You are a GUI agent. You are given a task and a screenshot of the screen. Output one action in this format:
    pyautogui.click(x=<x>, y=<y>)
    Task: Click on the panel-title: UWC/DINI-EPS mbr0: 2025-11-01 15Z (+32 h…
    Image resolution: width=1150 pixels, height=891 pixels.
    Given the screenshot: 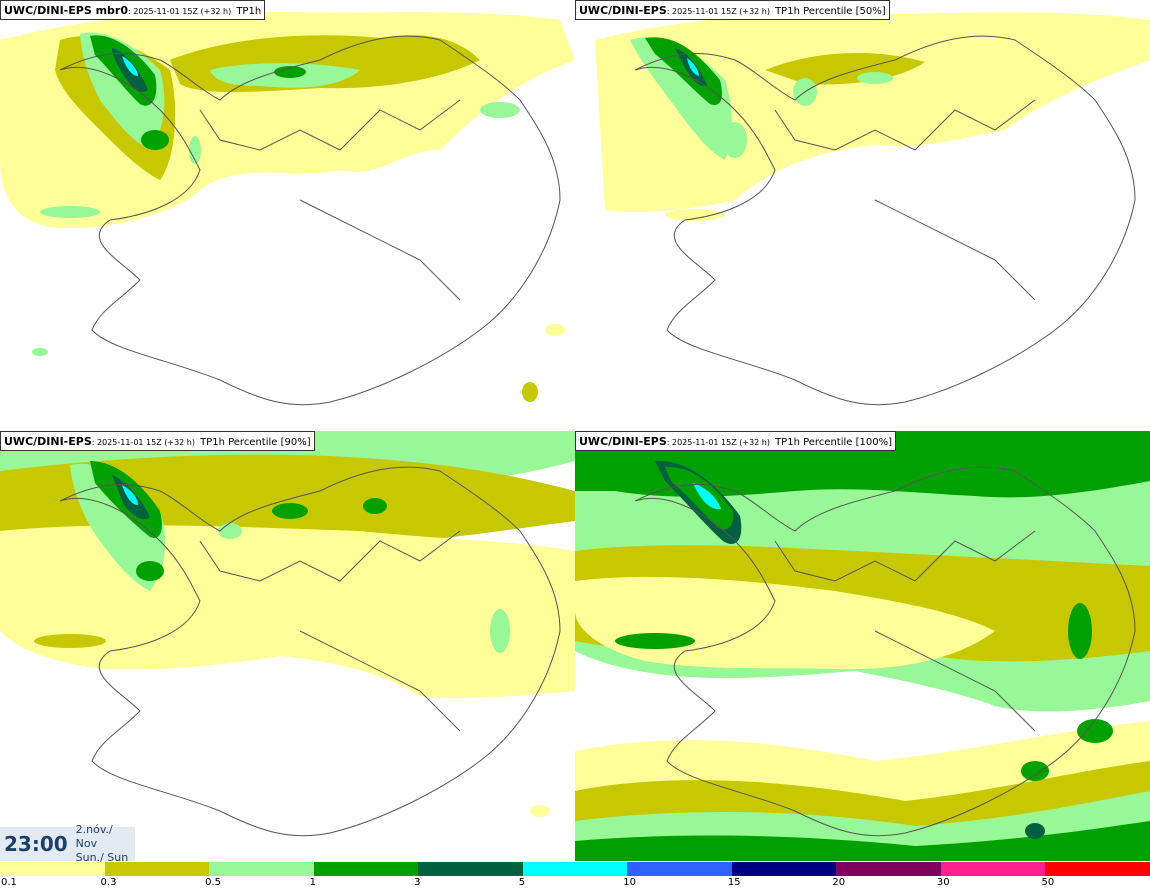 What is the action you would take?
    pyautogui.click(x=133, y=10)
    